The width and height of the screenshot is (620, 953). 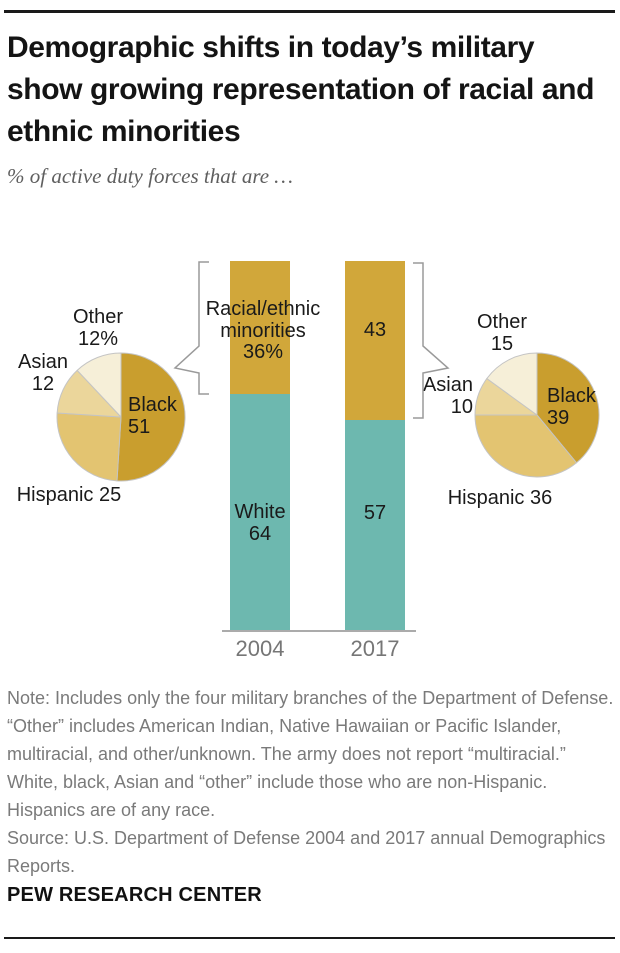 I want to click on pie-2004-label-other: Other 12%, so click(x=98, y=328).